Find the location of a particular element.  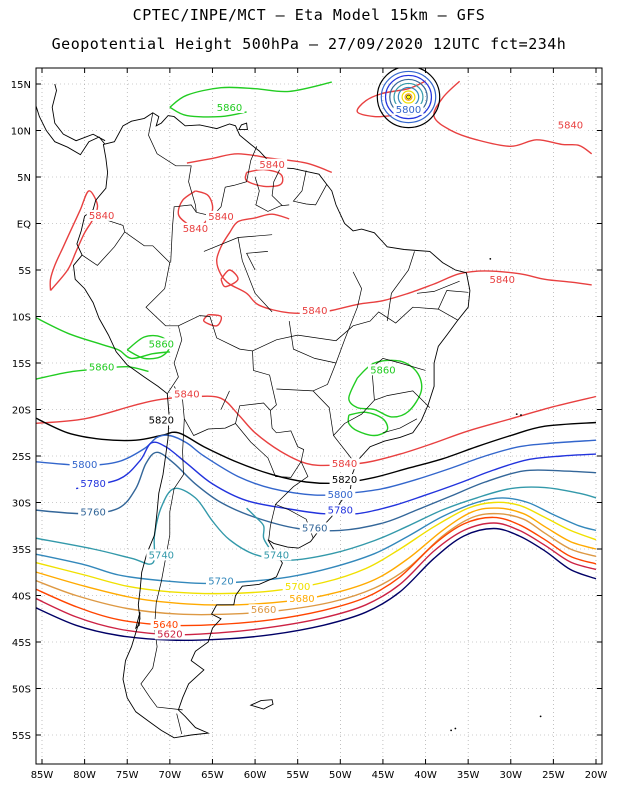

contour-label: 5780 is located at coordinates (340, 511).